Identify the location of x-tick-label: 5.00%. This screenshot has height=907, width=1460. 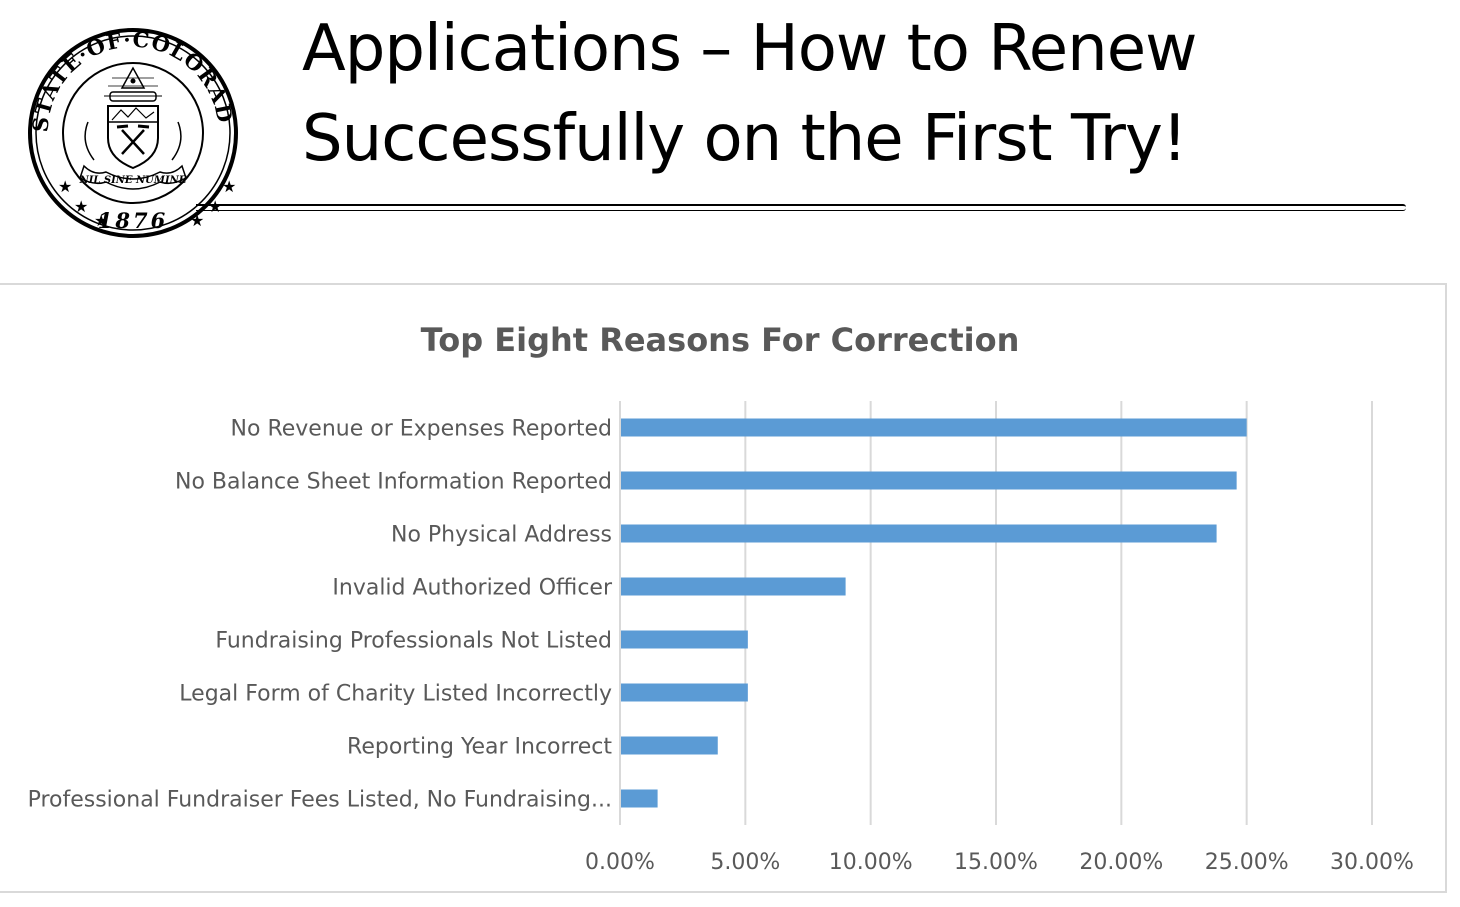
(745, 862).